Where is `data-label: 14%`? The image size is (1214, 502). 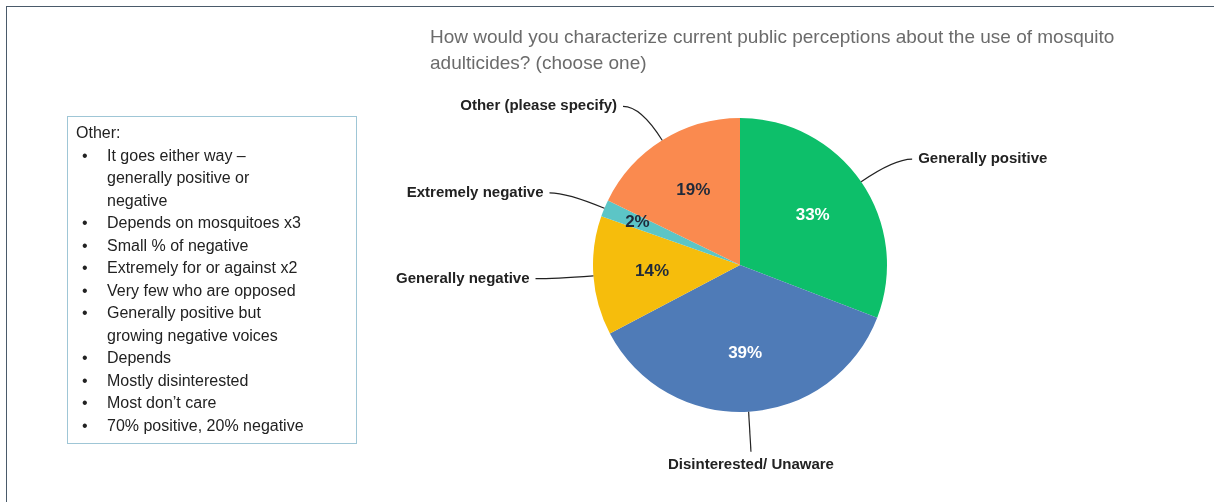 data-label: 14% is located at coordinates (652, 271).